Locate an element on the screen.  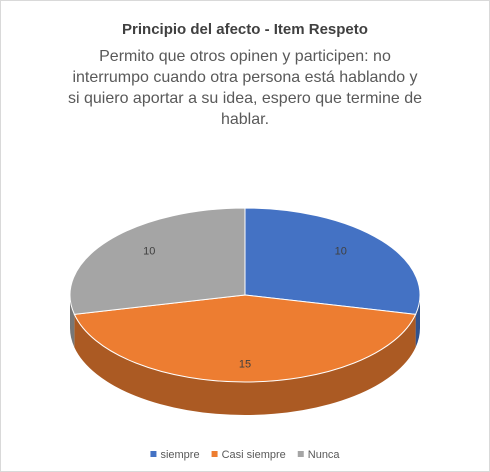
chart-title: Principio del afecto - Item Respeto is located at coordinates (245, 29).